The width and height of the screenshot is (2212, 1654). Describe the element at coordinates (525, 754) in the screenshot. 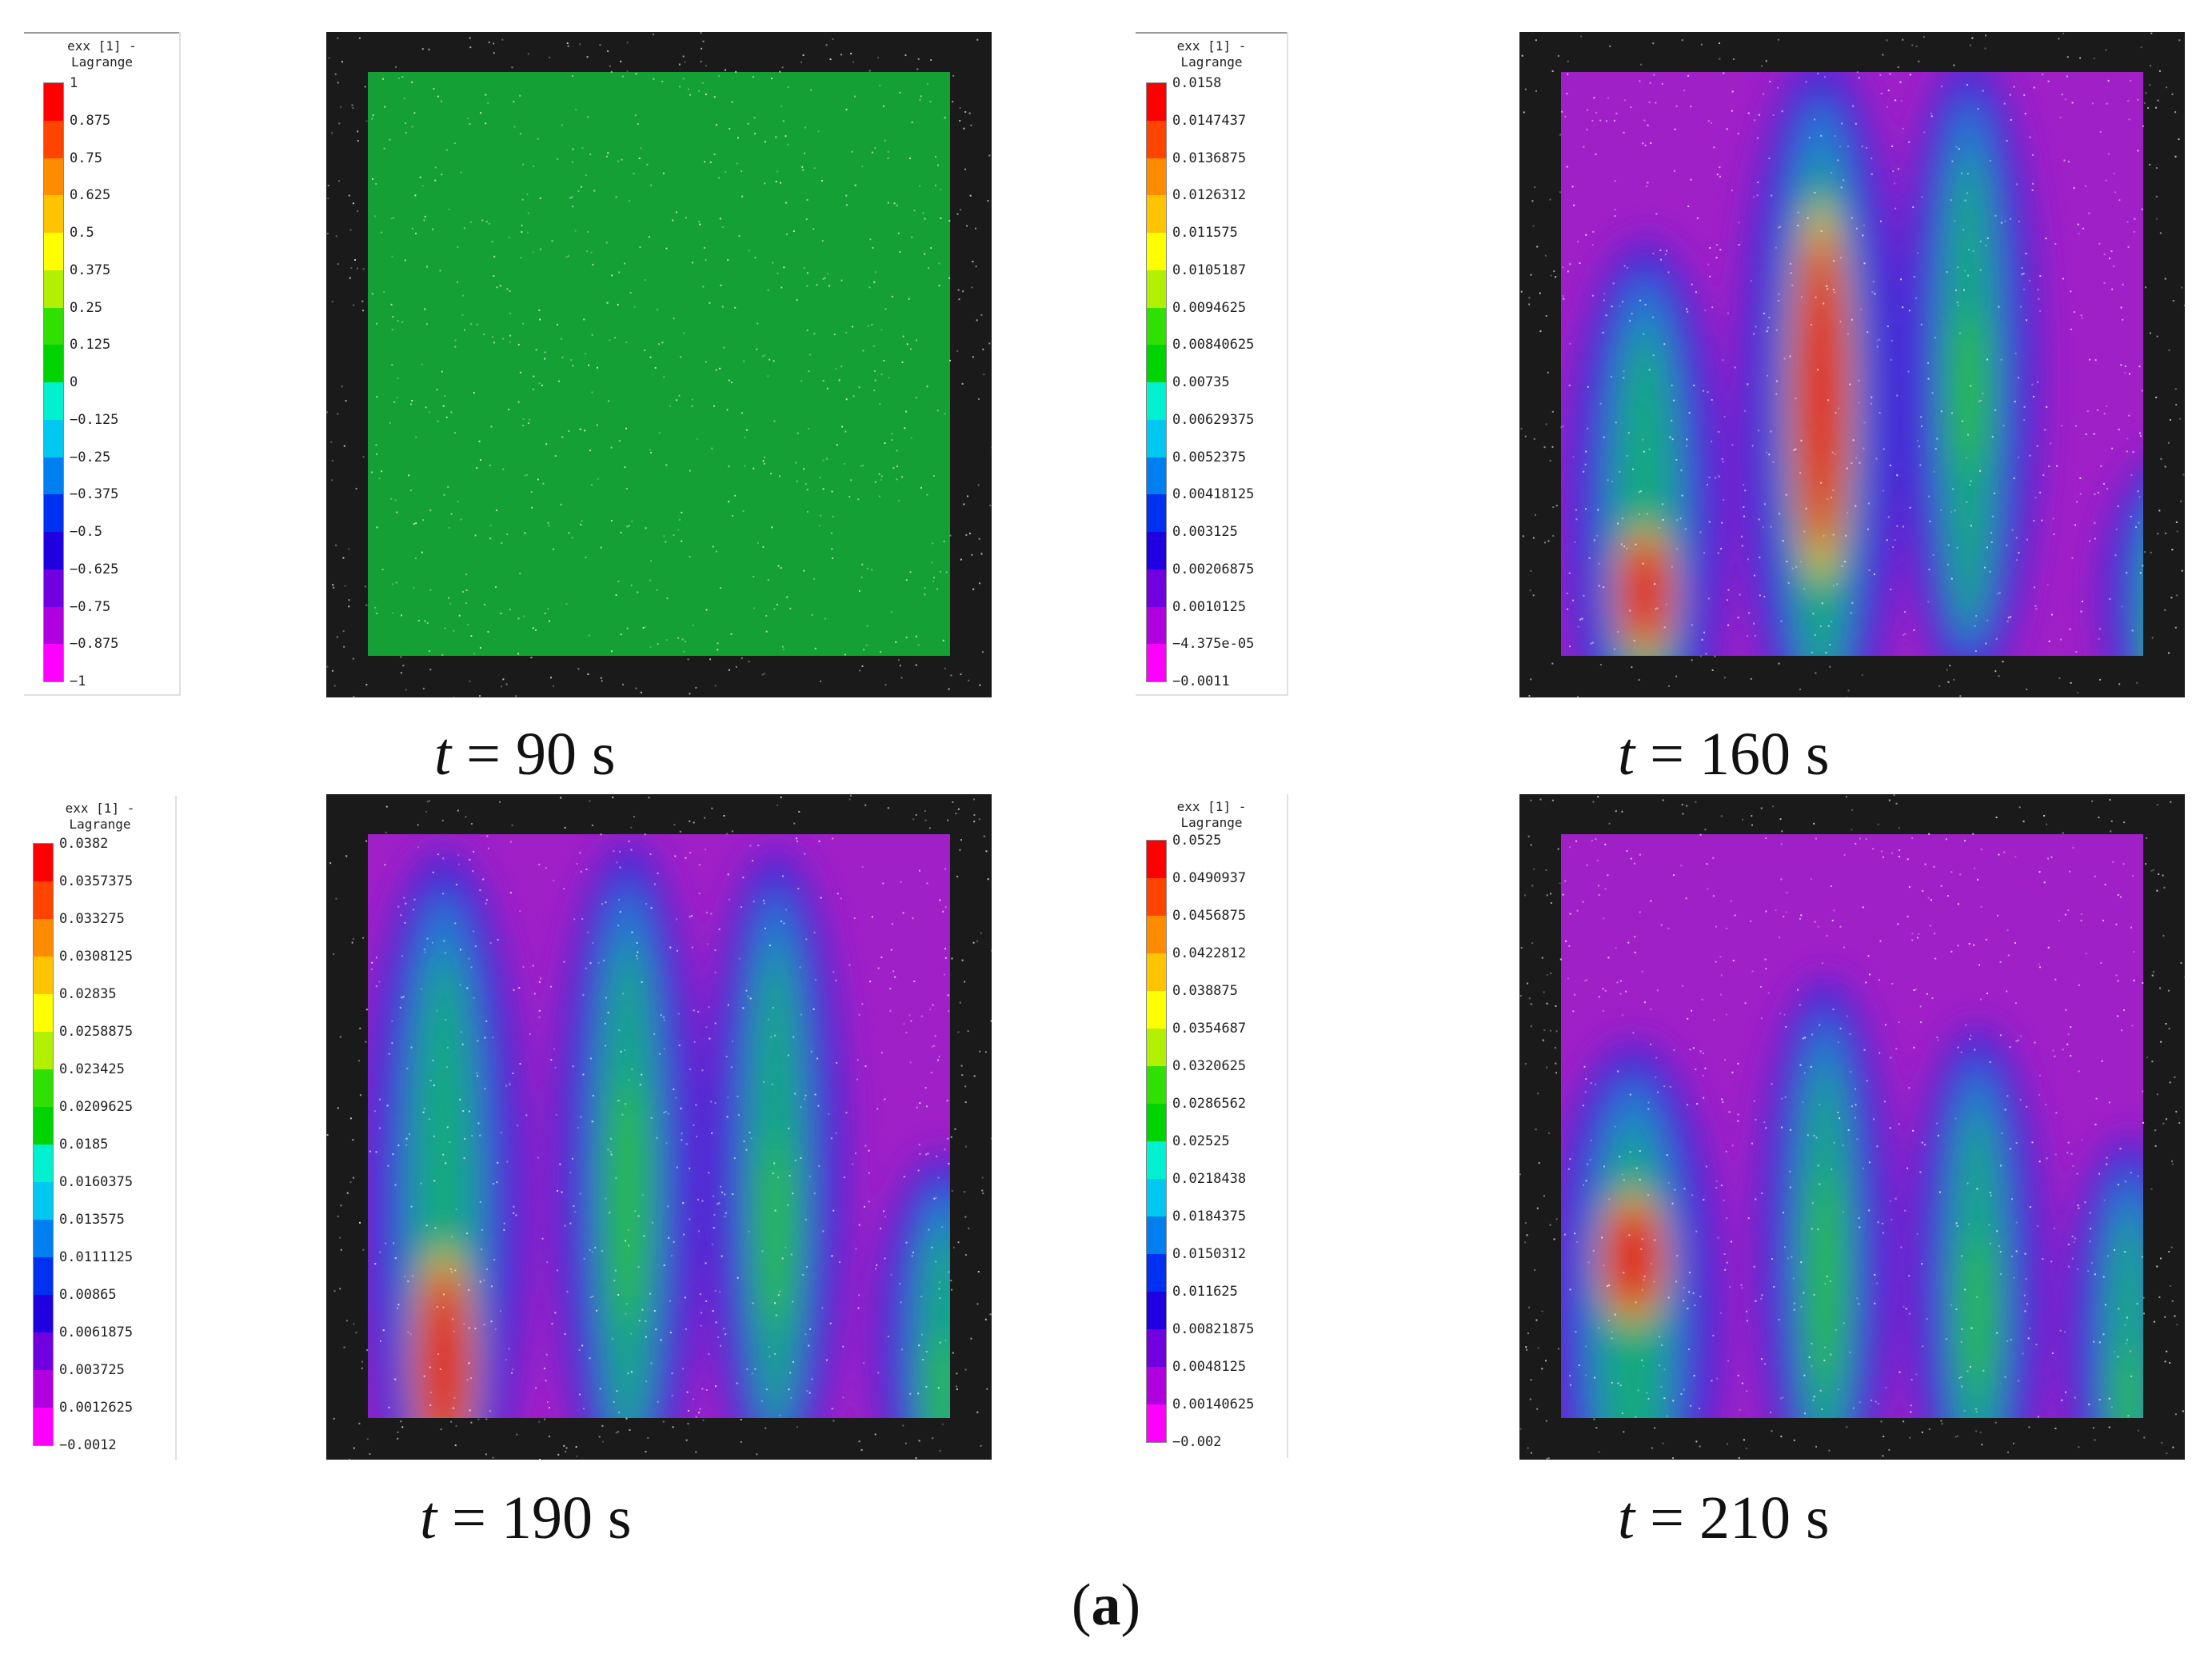

I see `time-label-90s: t = 90 s` at that location.